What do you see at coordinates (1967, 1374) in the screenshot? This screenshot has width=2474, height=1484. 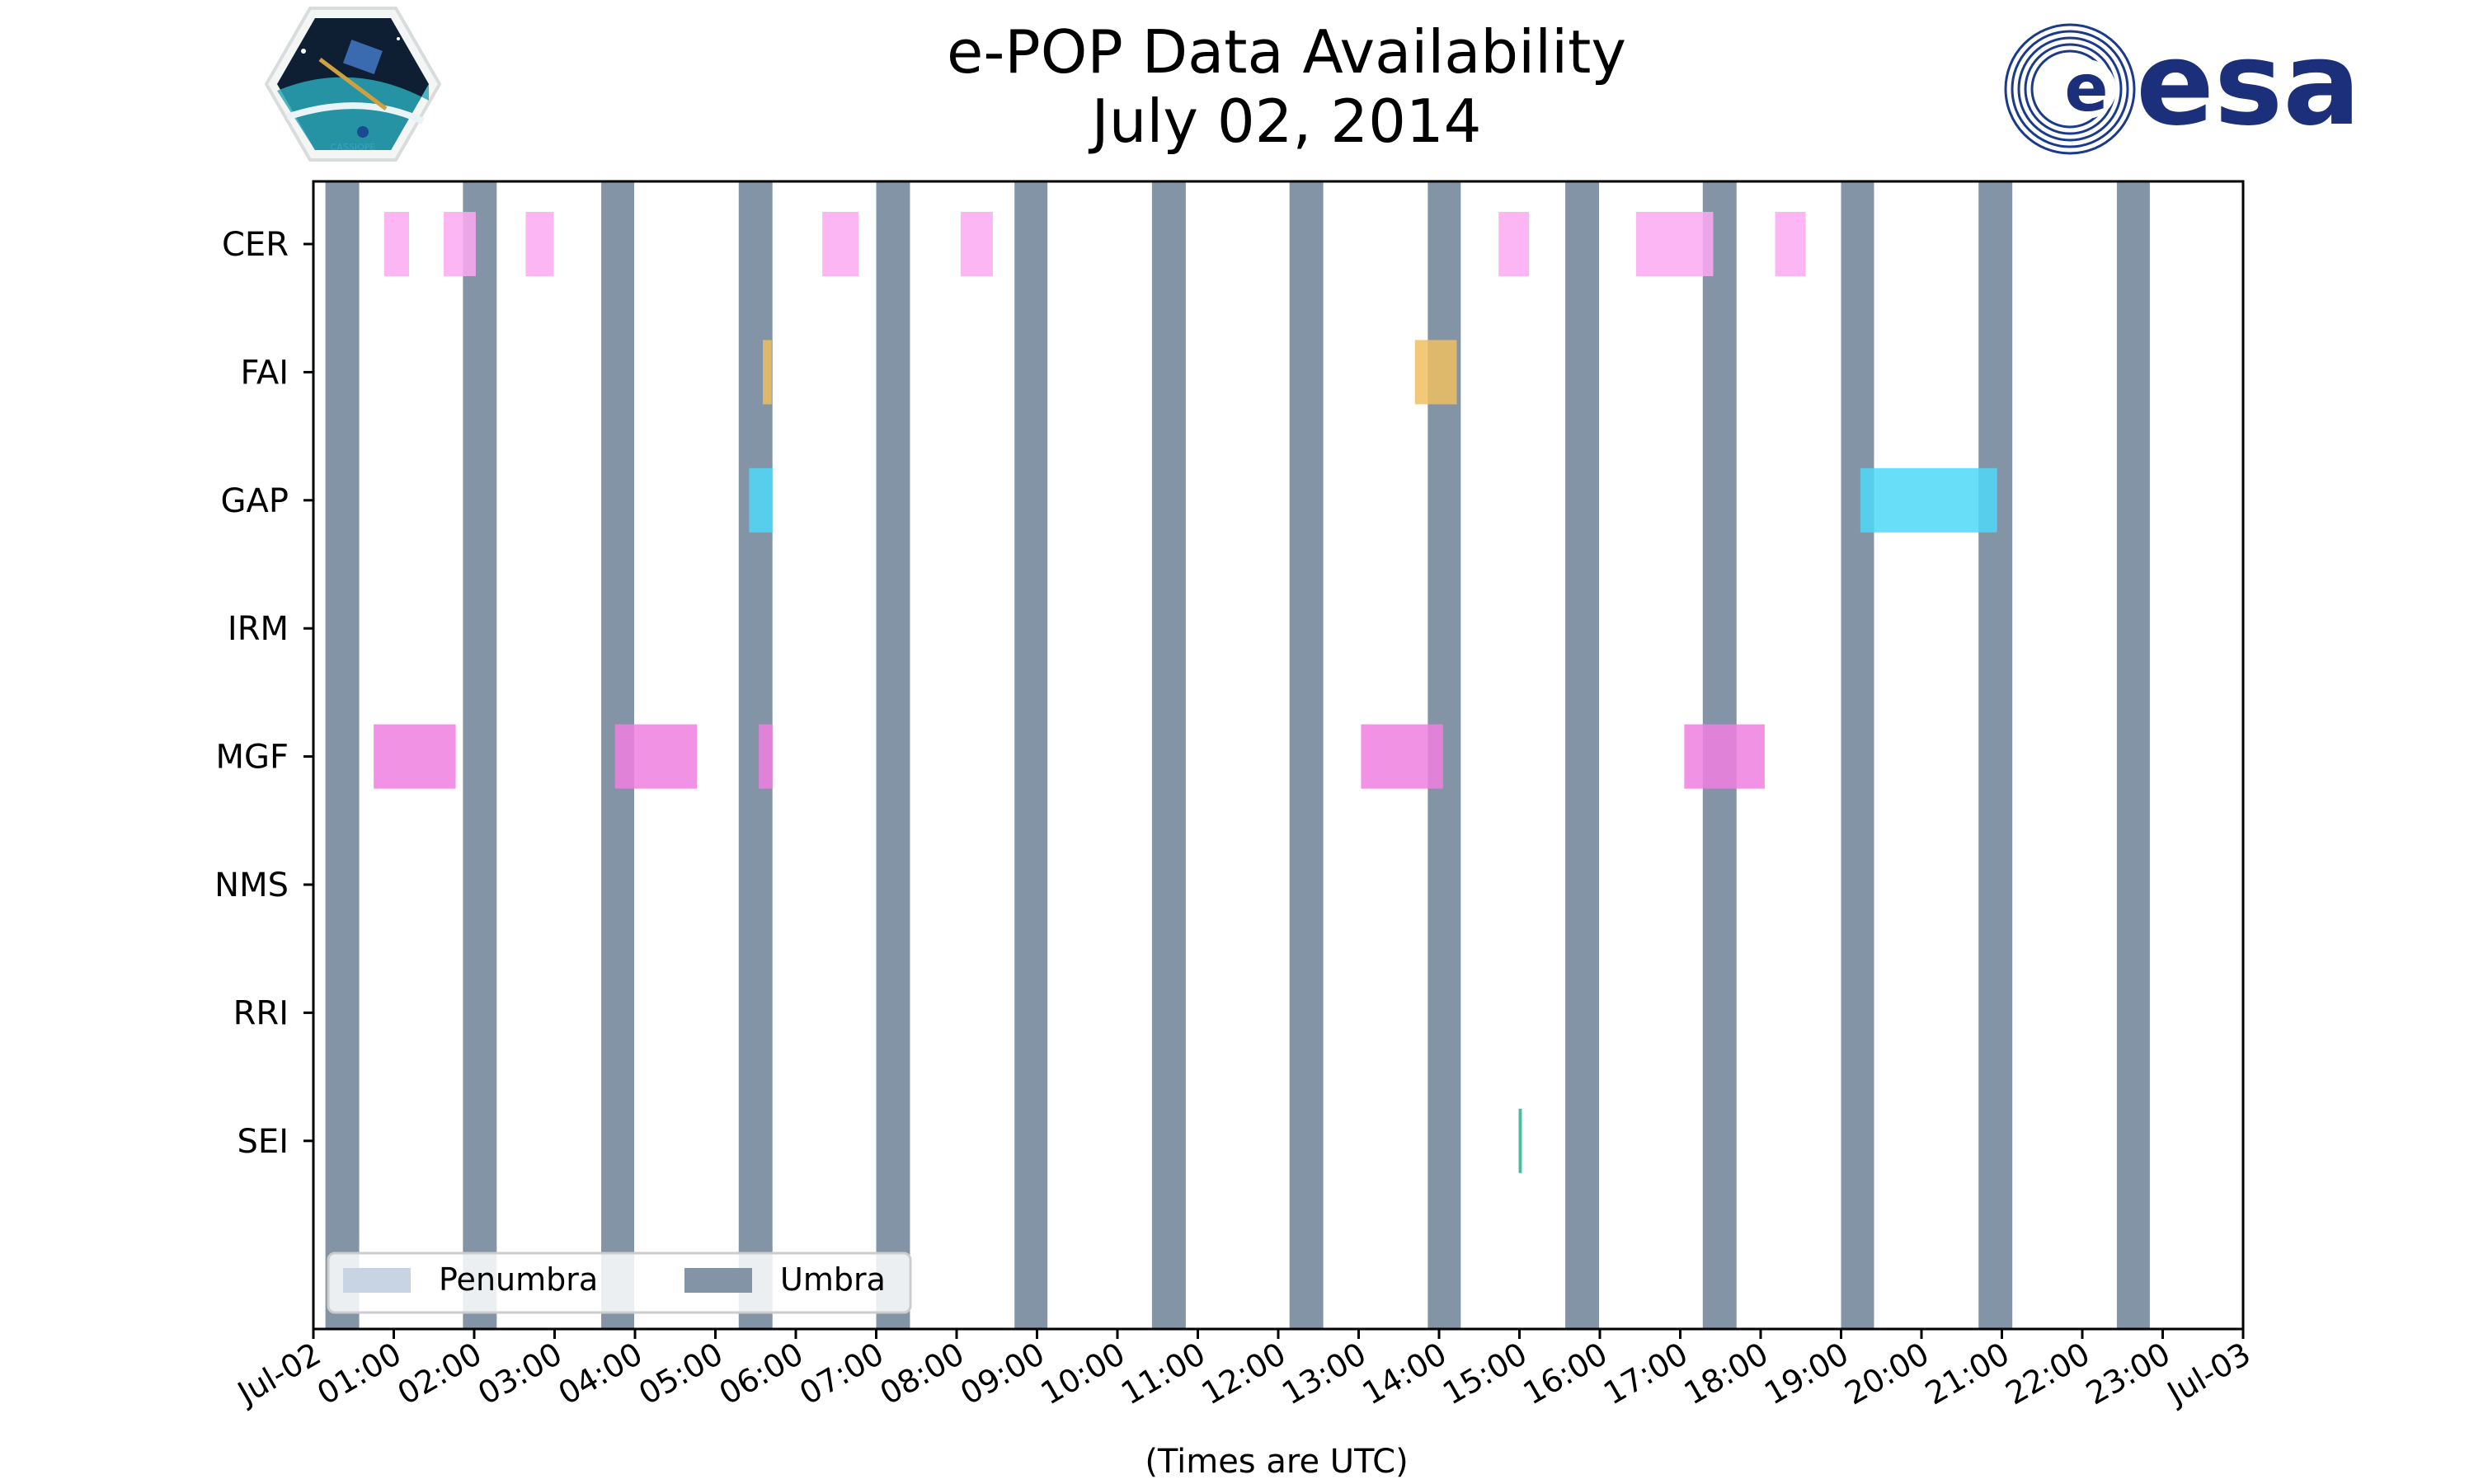 I see `x-tick-label: 21:00` at bounding box center [1967, 1374].